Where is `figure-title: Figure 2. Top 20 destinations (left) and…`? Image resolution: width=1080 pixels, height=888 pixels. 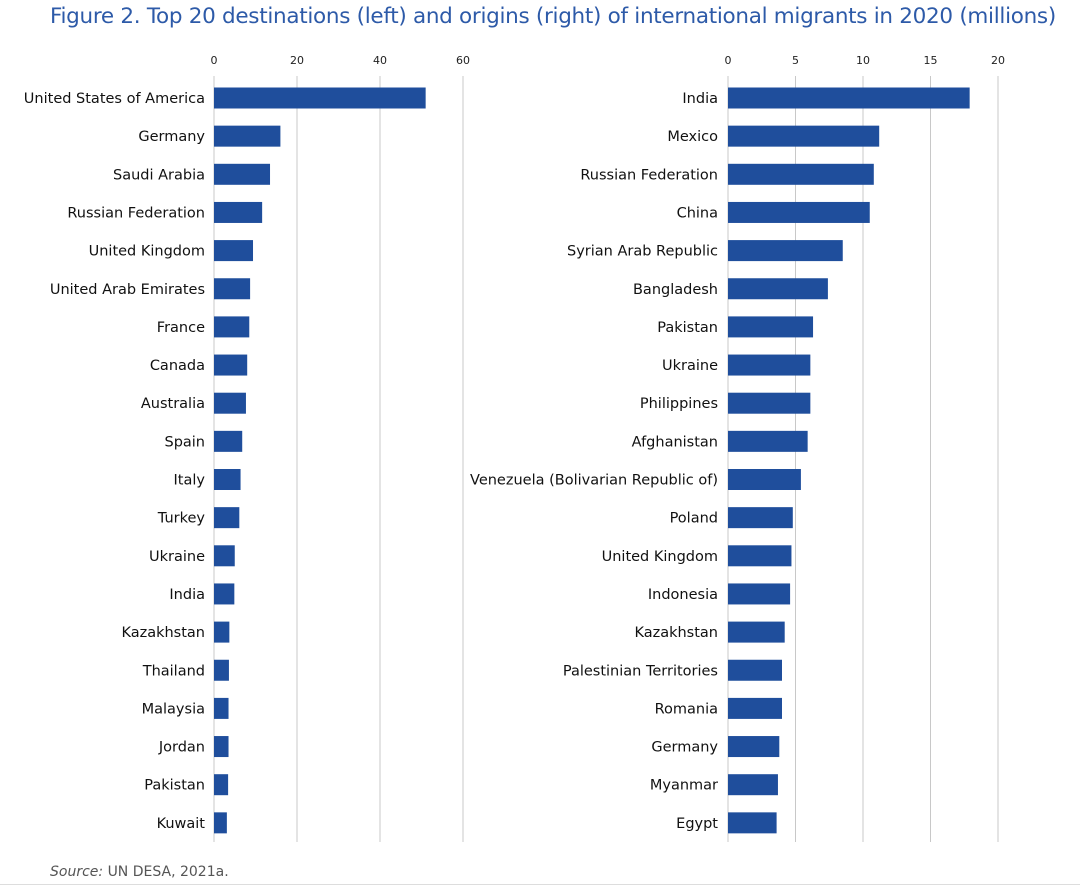 figure-title: Figure 2. Top 20 destinations (left) and… is located at coordinates (553, 16).